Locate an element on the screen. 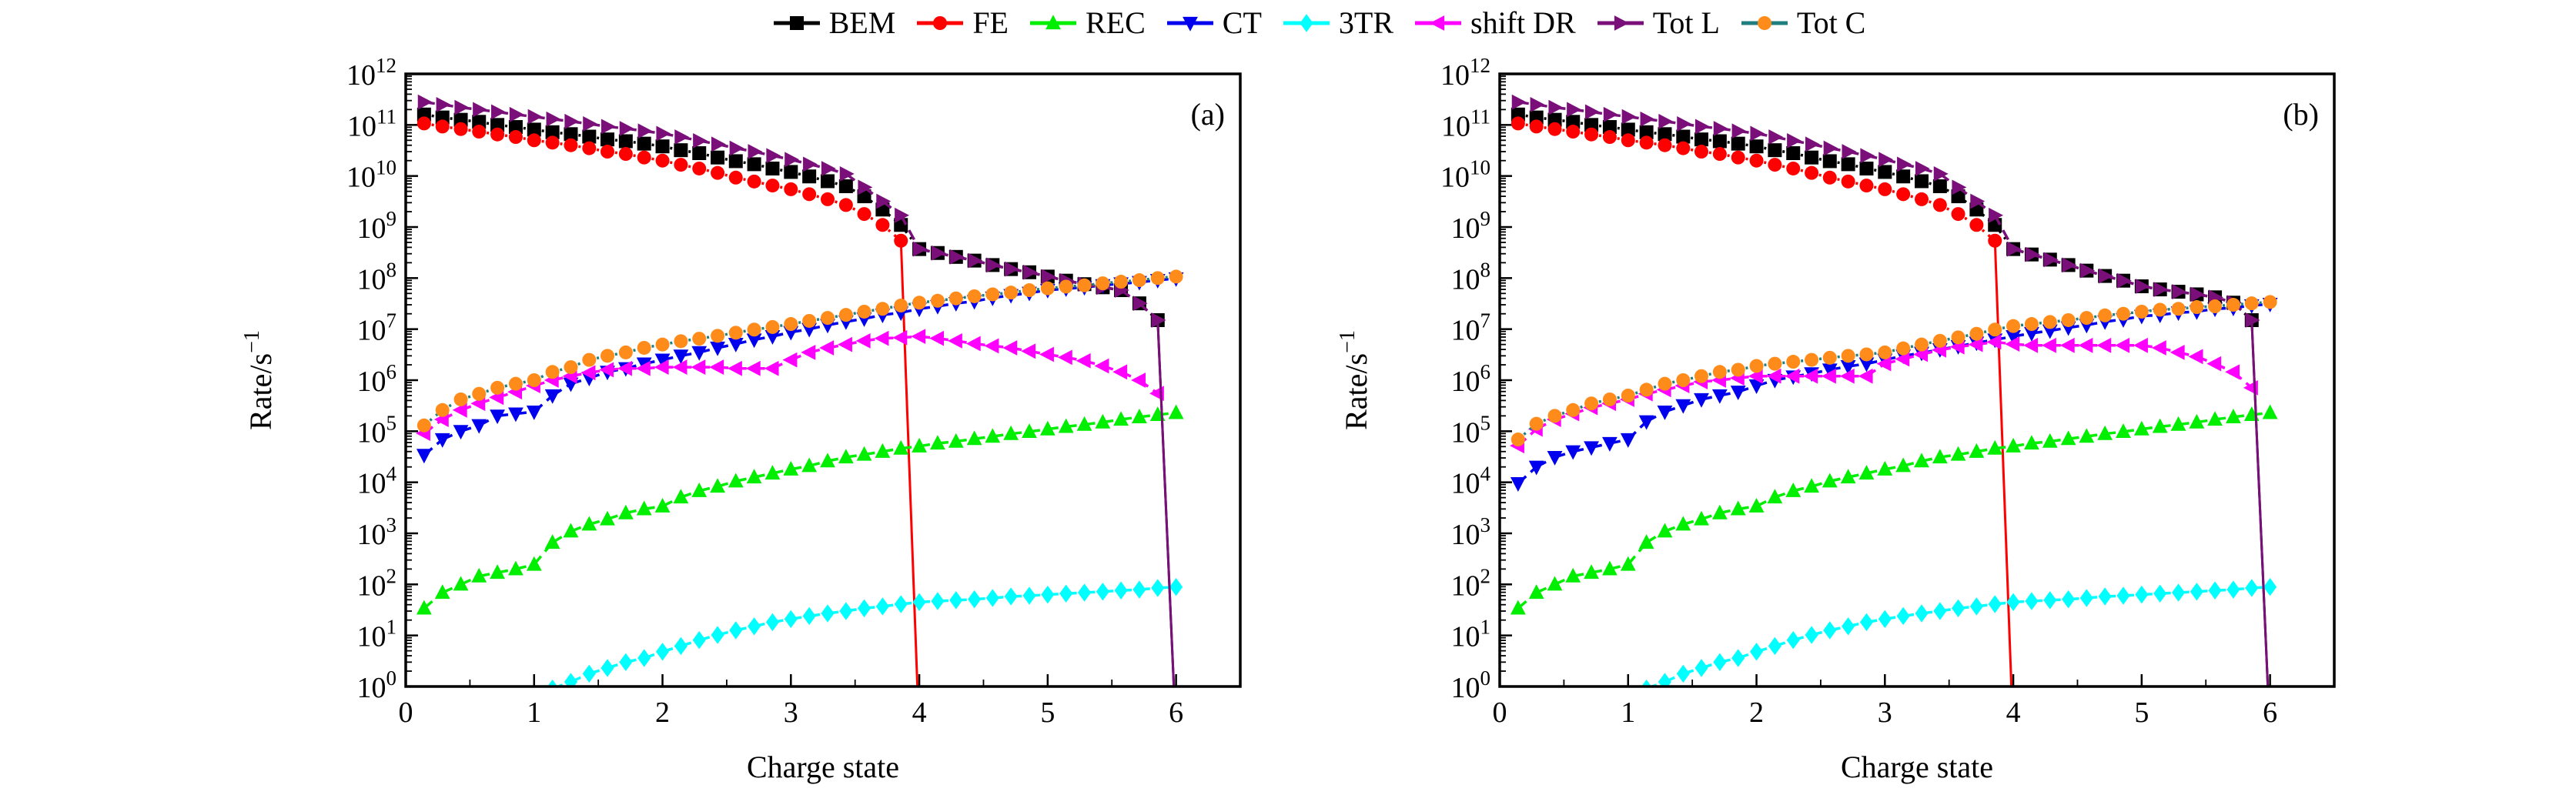  x-tick-label: 4 is located at coordinates (920, 712).